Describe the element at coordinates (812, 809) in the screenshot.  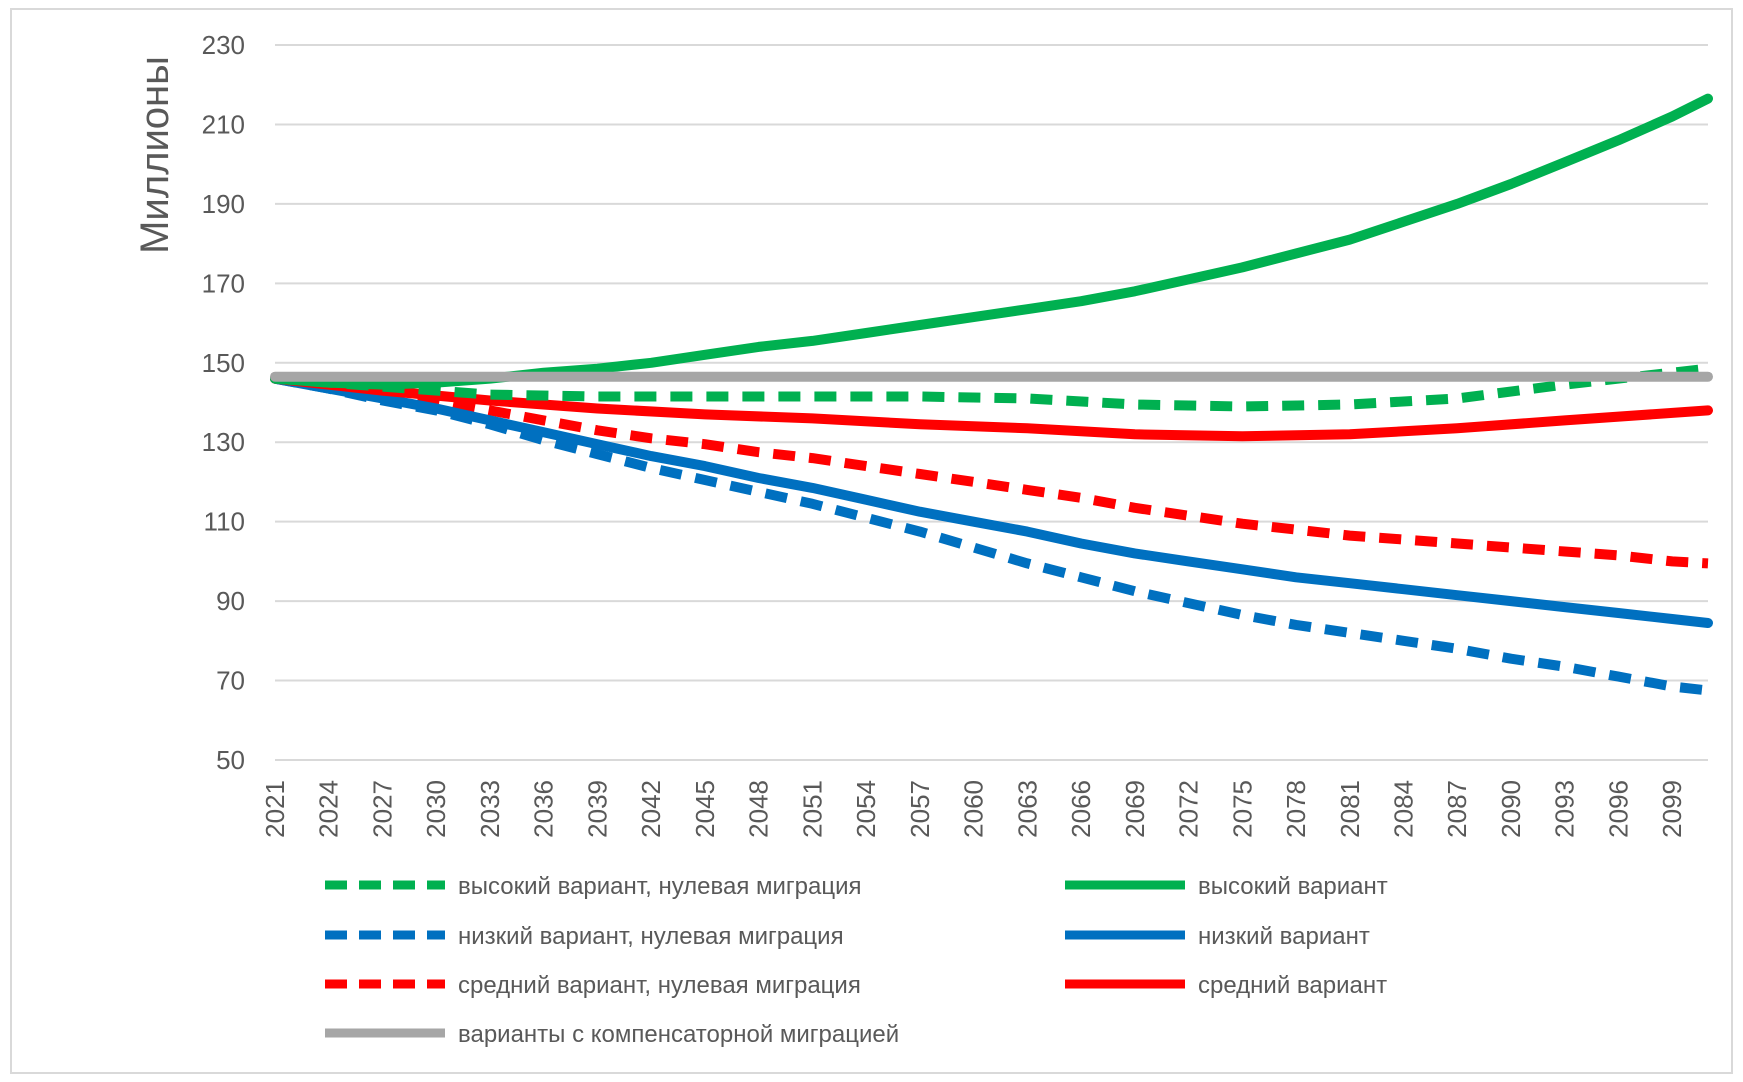
I see `x-tick-label: 2051` at that location.